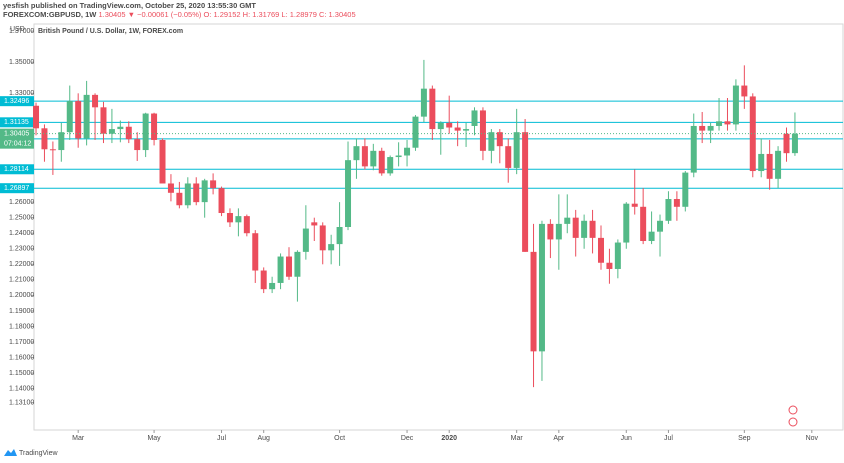 The image size is (844, 463). I want to click on symbol: FOREXCOM:GBPUSD, 1W, so click(50, 14).